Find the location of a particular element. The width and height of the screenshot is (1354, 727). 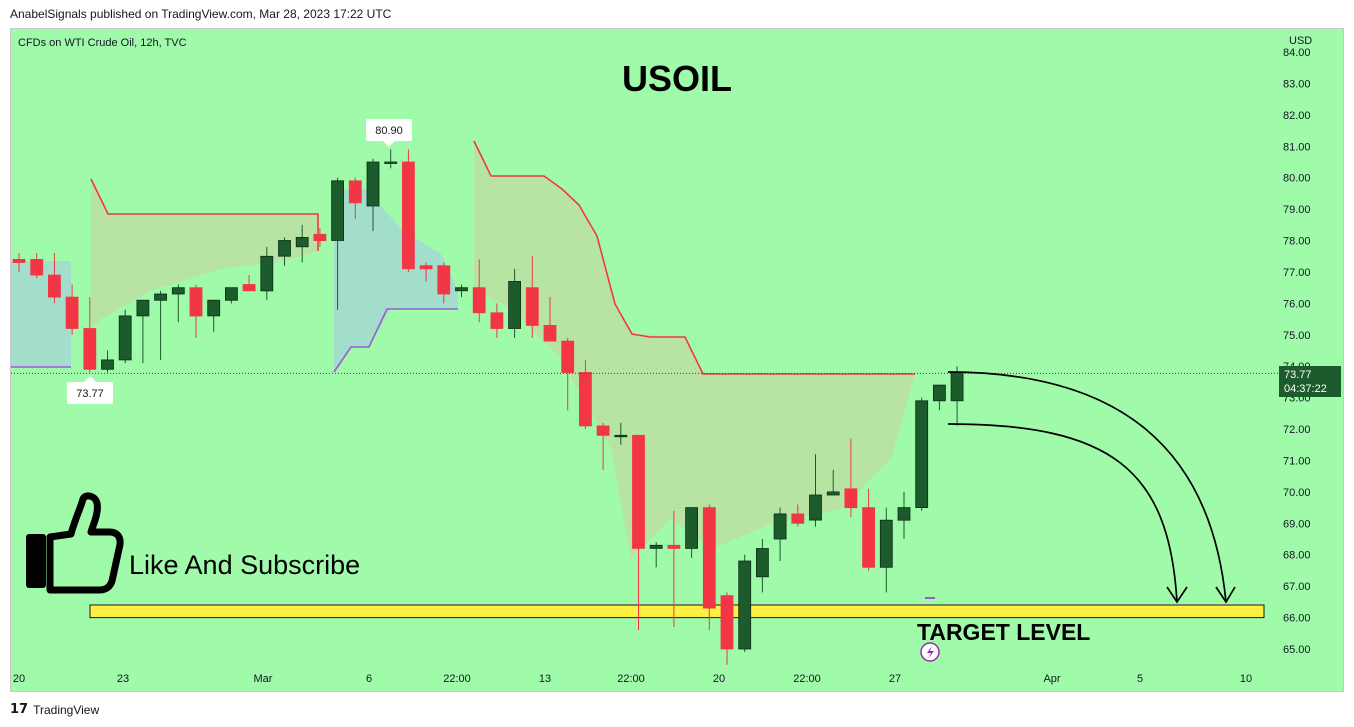

time-tick-label: 6 is located at coordinates (369, 679).